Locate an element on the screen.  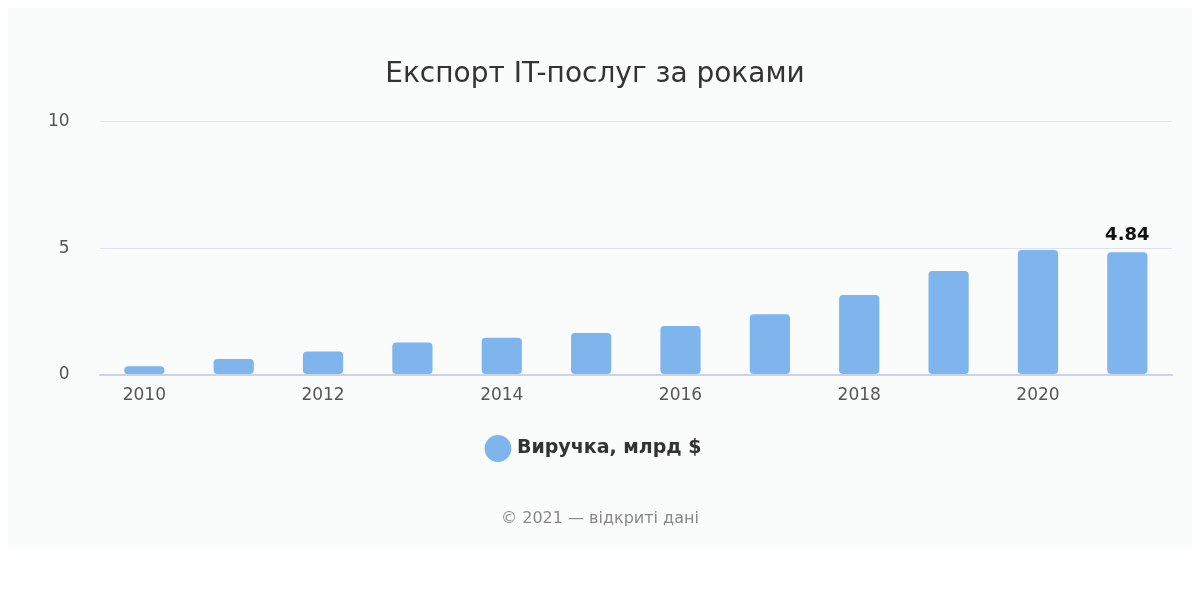
x-tick-label: 2014 is located at coordinates (502, 394).